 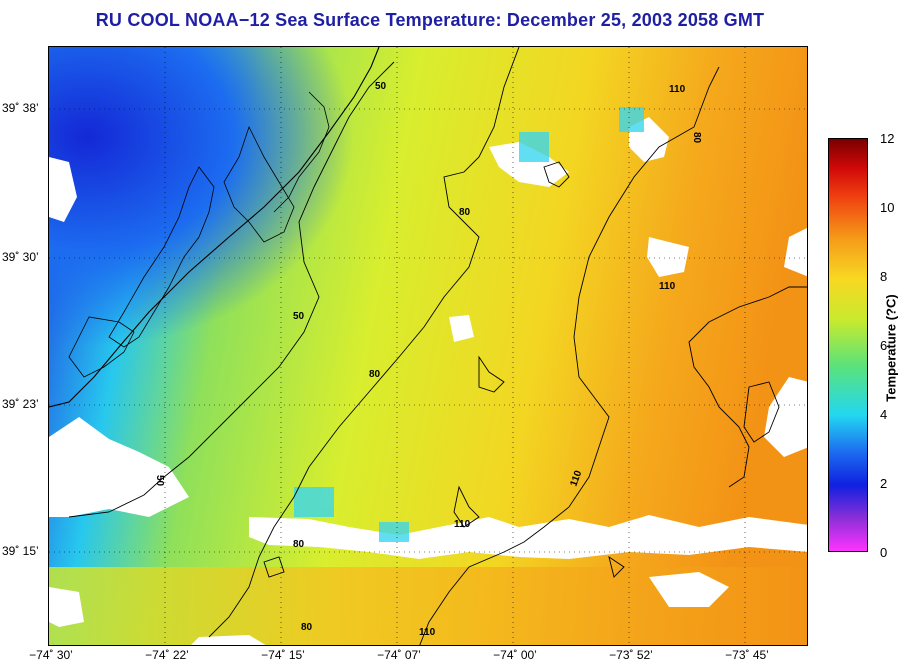 I want to click on colorbar-tick: 12, so click(x=887, y=138).